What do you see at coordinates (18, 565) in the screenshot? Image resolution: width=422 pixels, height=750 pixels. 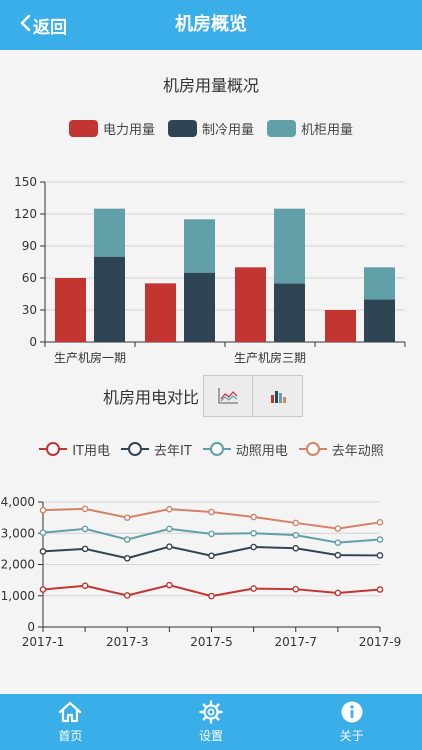 I see `y-tick-label: 2,000` at bounding box center [18, 565].